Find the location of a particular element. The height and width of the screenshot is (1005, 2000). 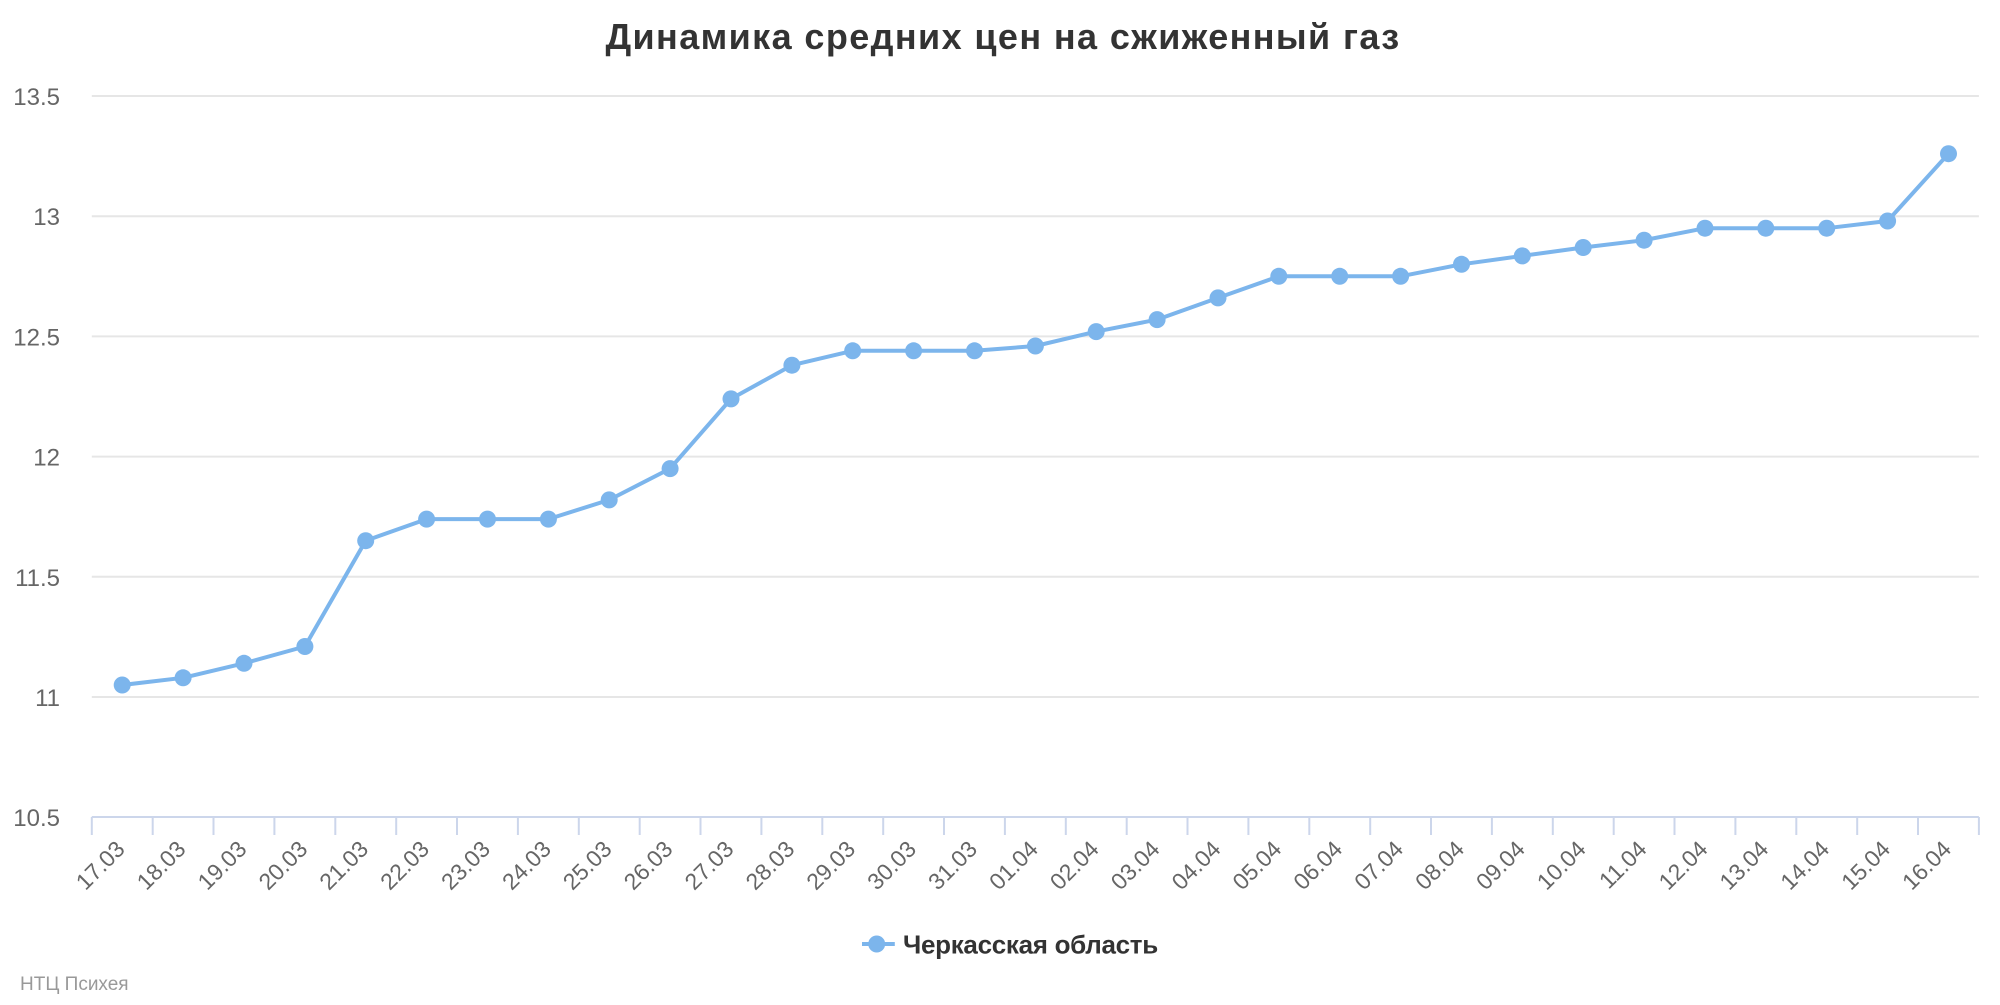

svg-text: 13.5 is located at coordinates (36, 97).